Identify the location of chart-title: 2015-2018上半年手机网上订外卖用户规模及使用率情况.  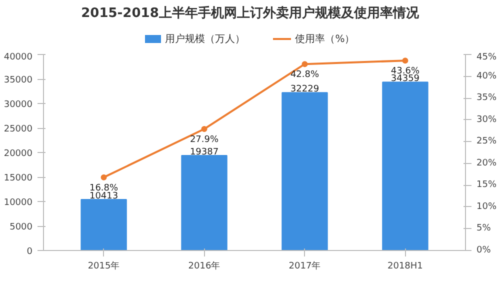
(250, 14).